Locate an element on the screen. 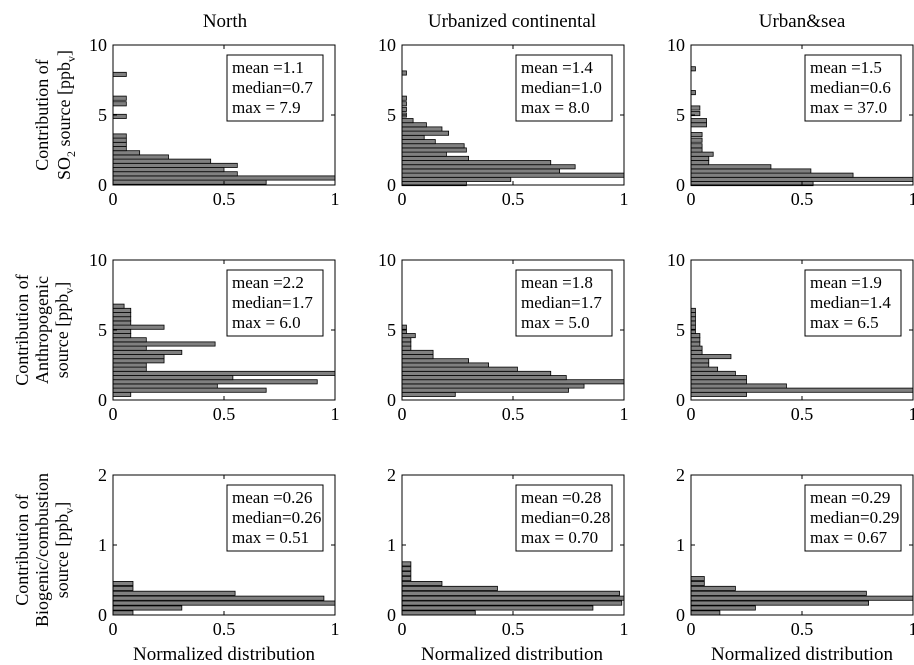  panel-r0-c1-stats-line-1: median=1.0 is located at coordinates (561, 87).